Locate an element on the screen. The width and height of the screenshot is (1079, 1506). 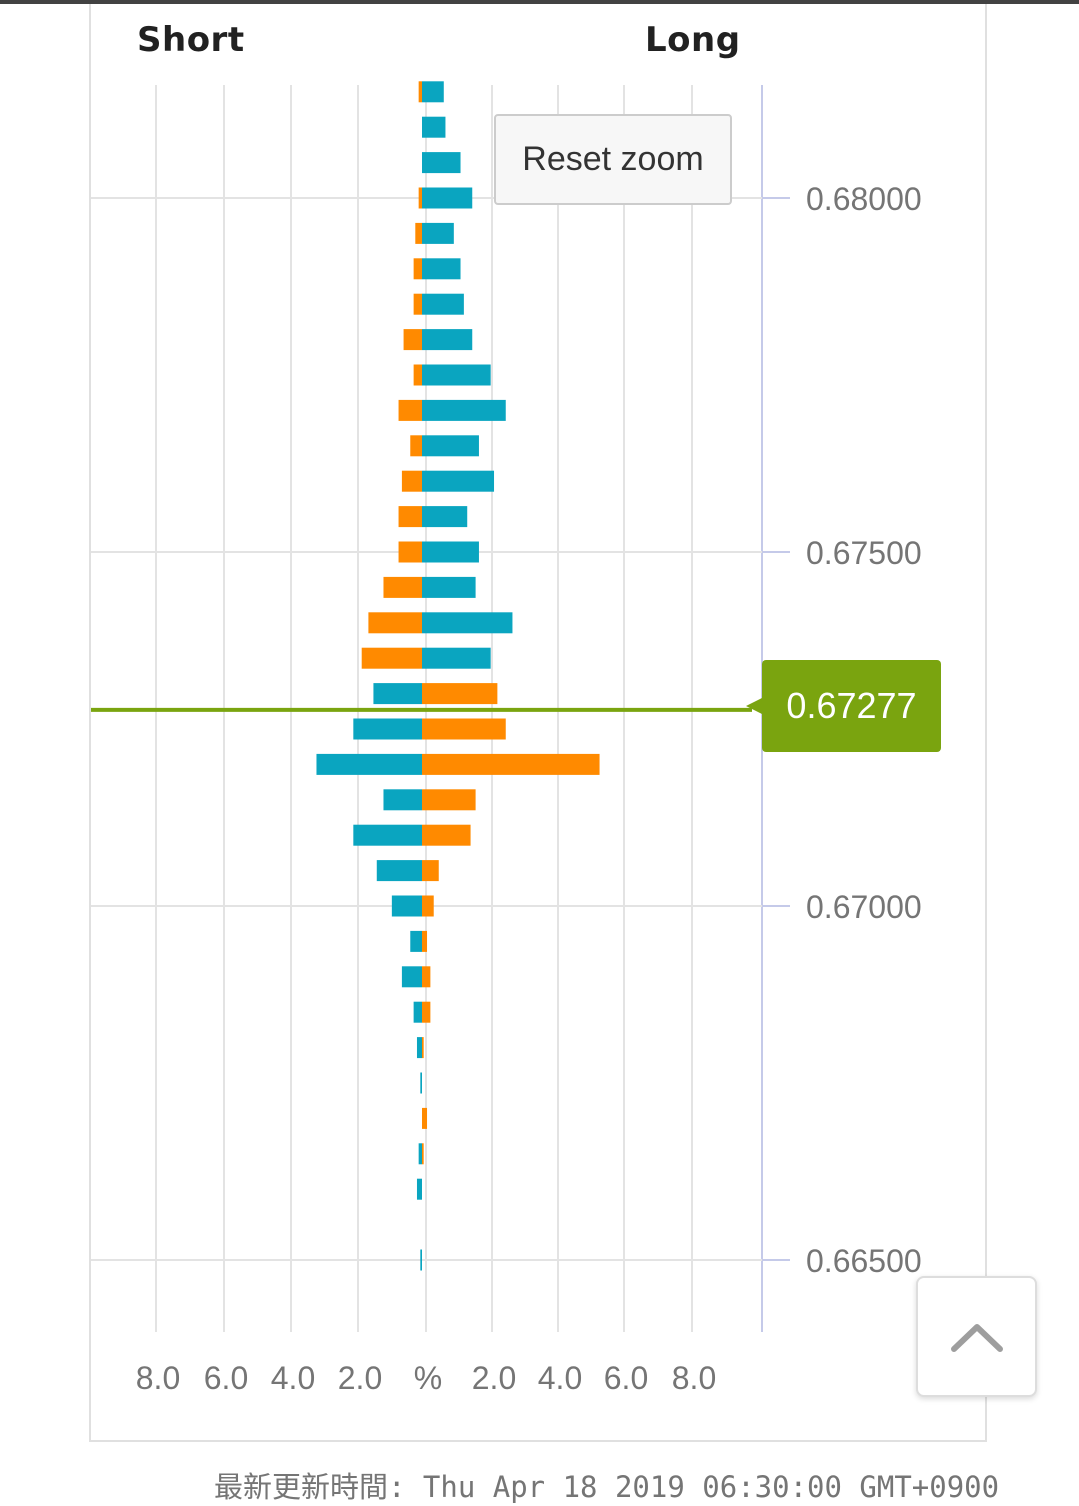
chevron-up-icon is located at coordinates (976, 1337).